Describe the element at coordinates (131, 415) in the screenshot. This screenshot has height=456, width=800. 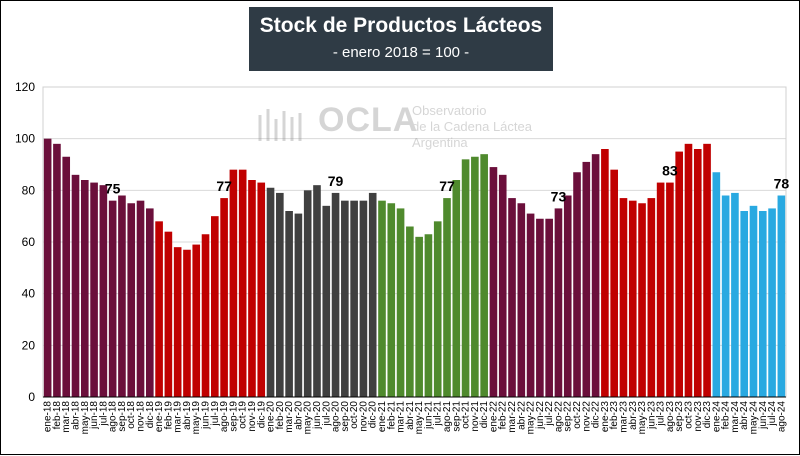
I see `x-tick-label: oct-18` at that location.